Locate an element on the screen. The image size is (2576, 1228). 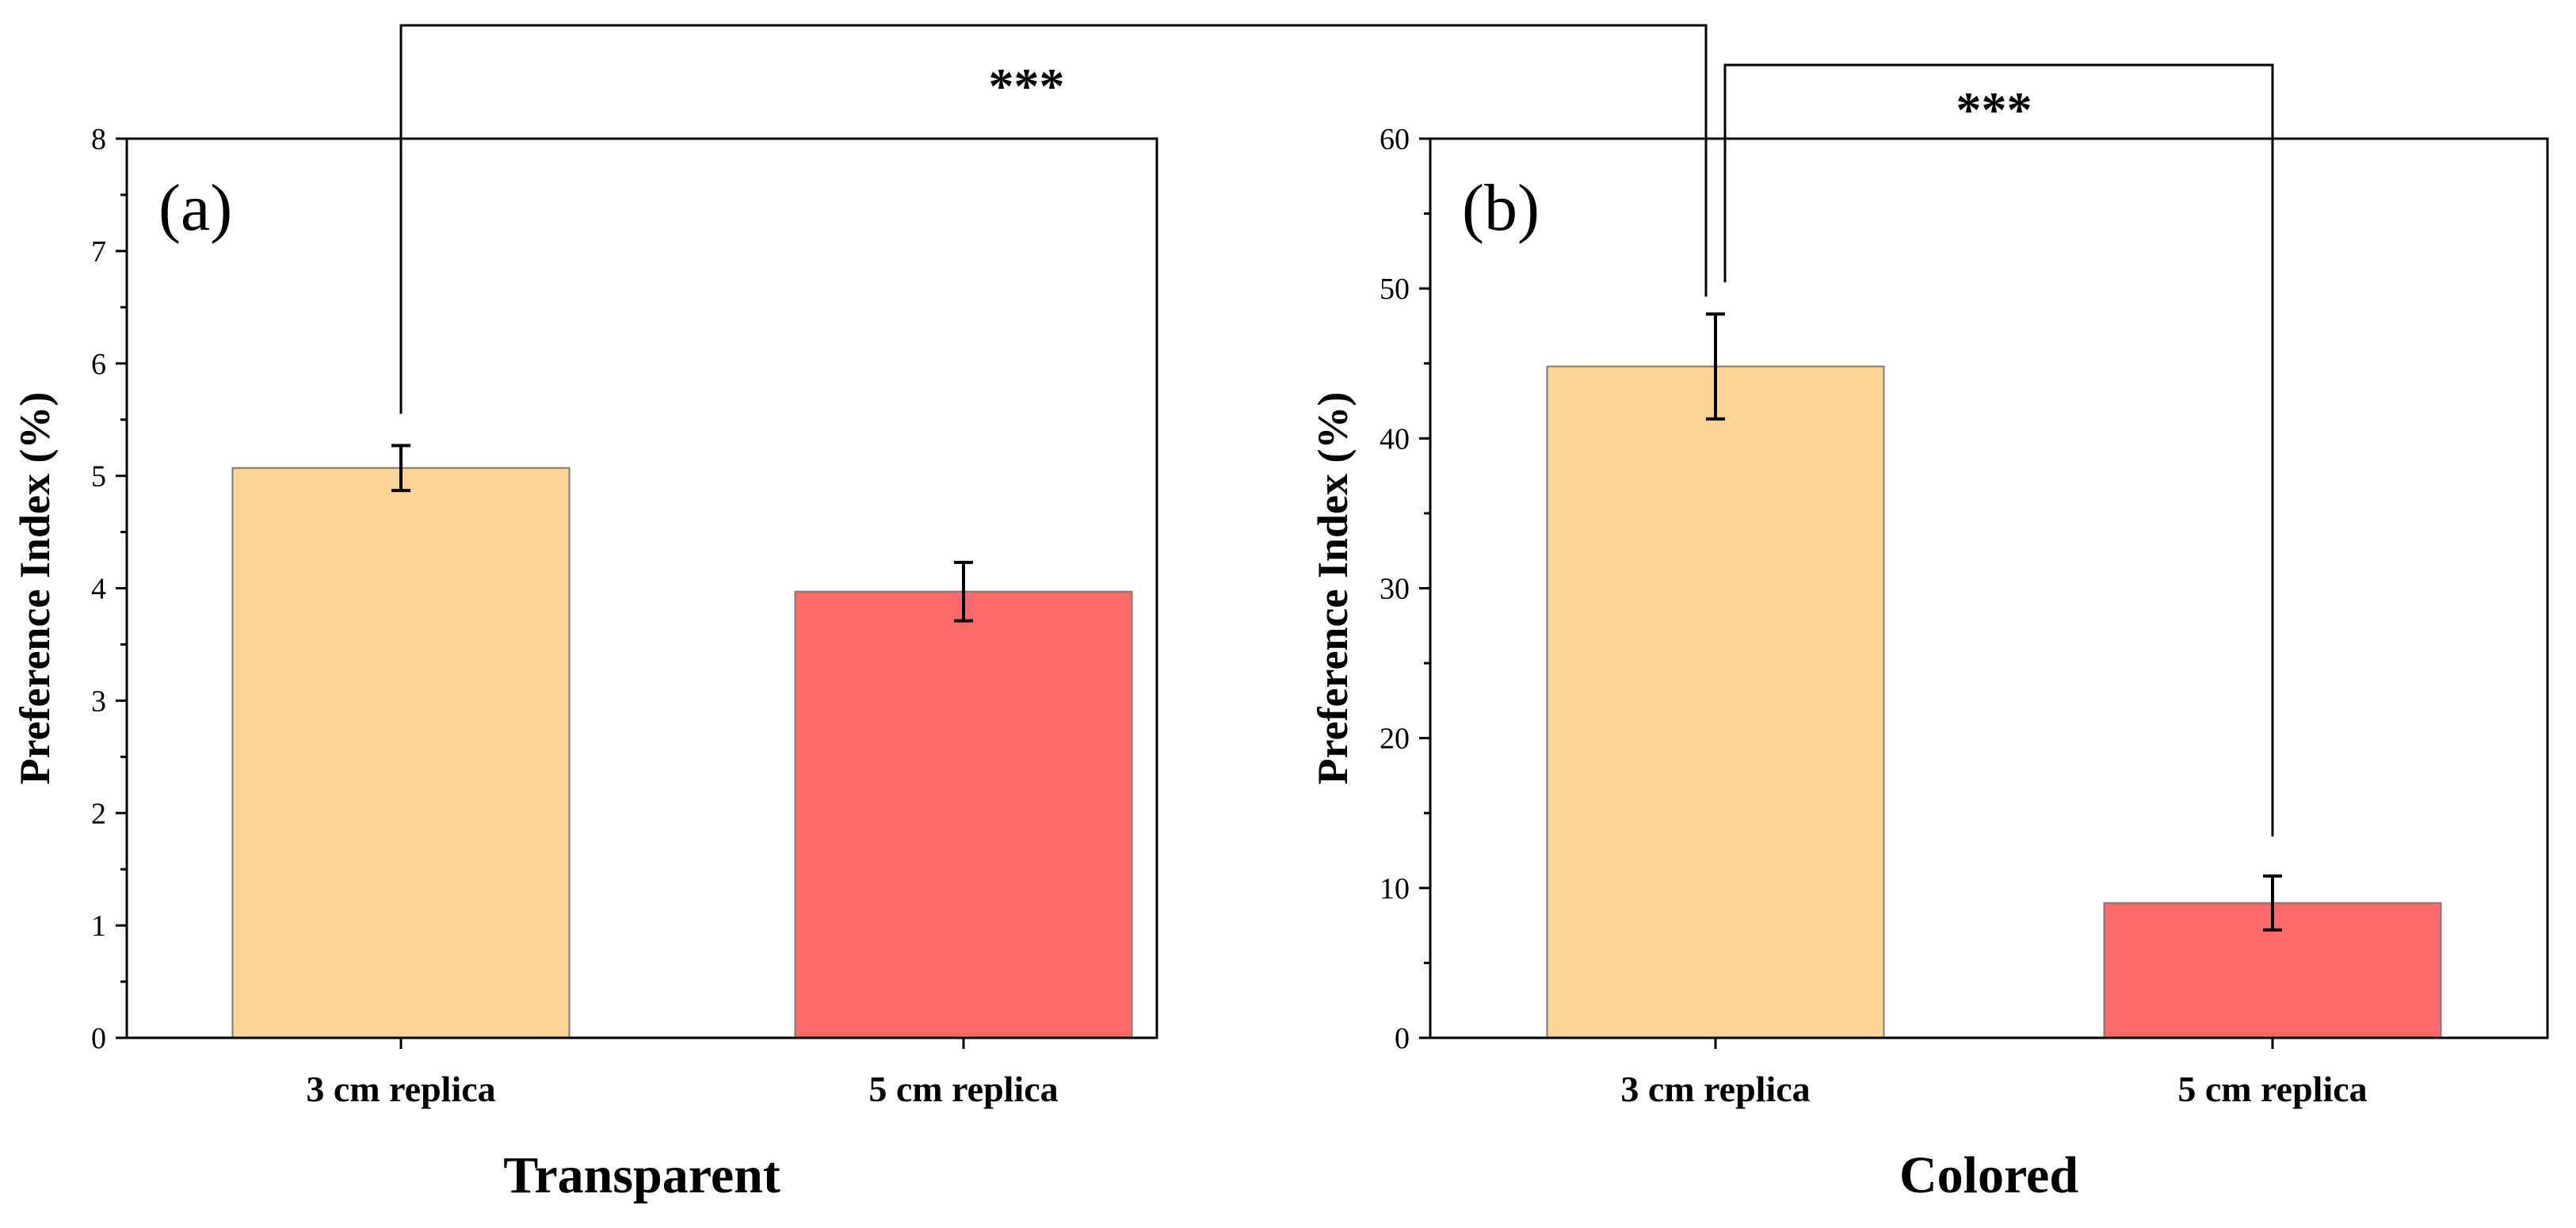
y-tick-label: 40 is located at coordinates (1395, 439).